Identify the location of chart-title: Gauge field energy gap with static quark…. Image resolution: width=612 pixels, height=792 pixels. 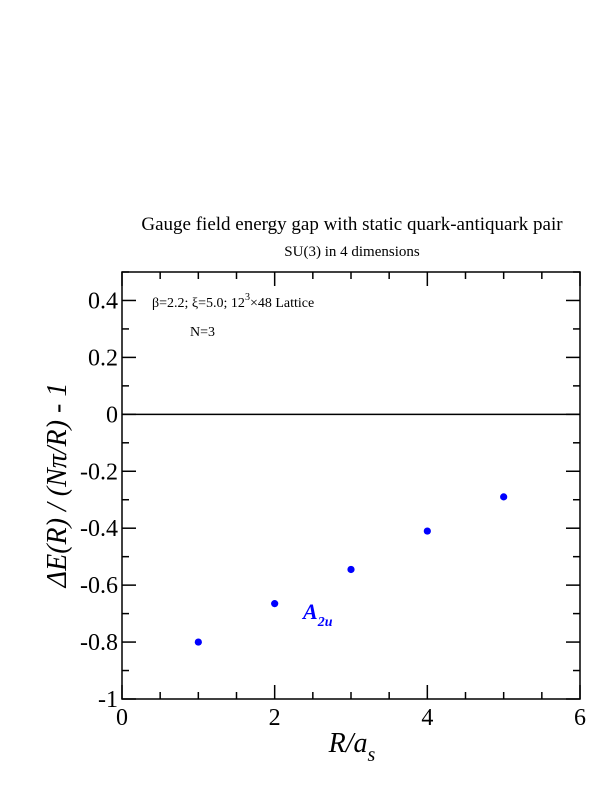
(352, 224).